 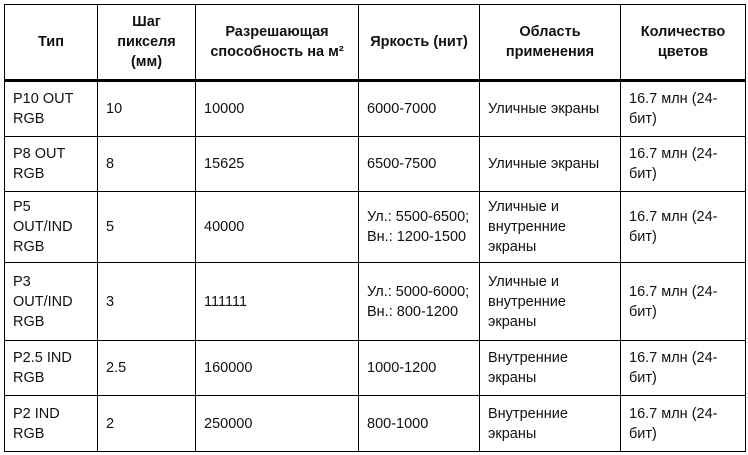 I want to click on cell-resolution: 15625, so click(x=277, y=164).